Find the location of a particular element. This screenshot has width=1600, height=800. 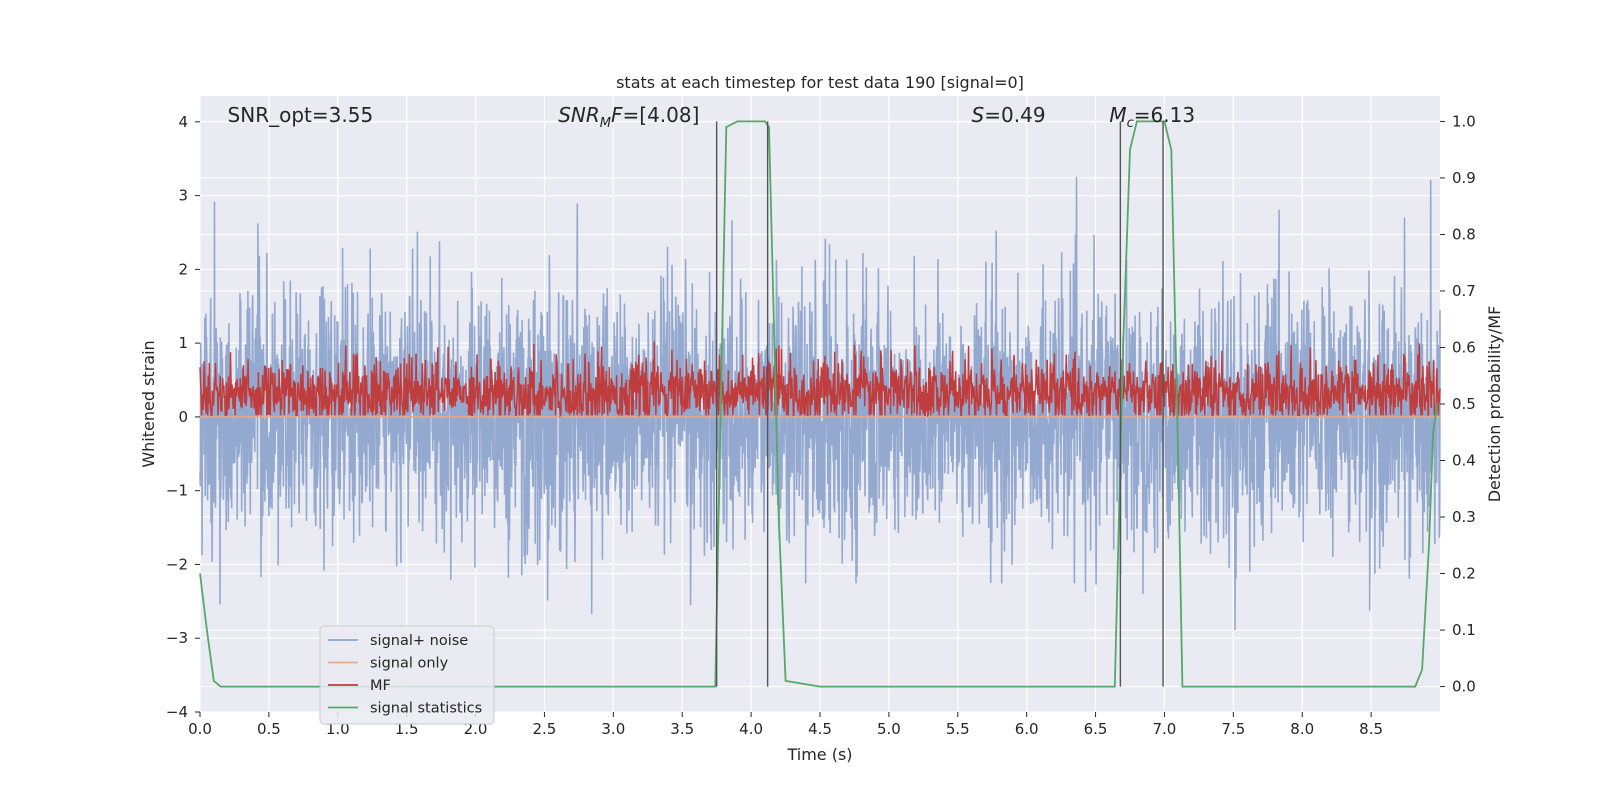

legend-label: MF is located at coordinates (380, 686).